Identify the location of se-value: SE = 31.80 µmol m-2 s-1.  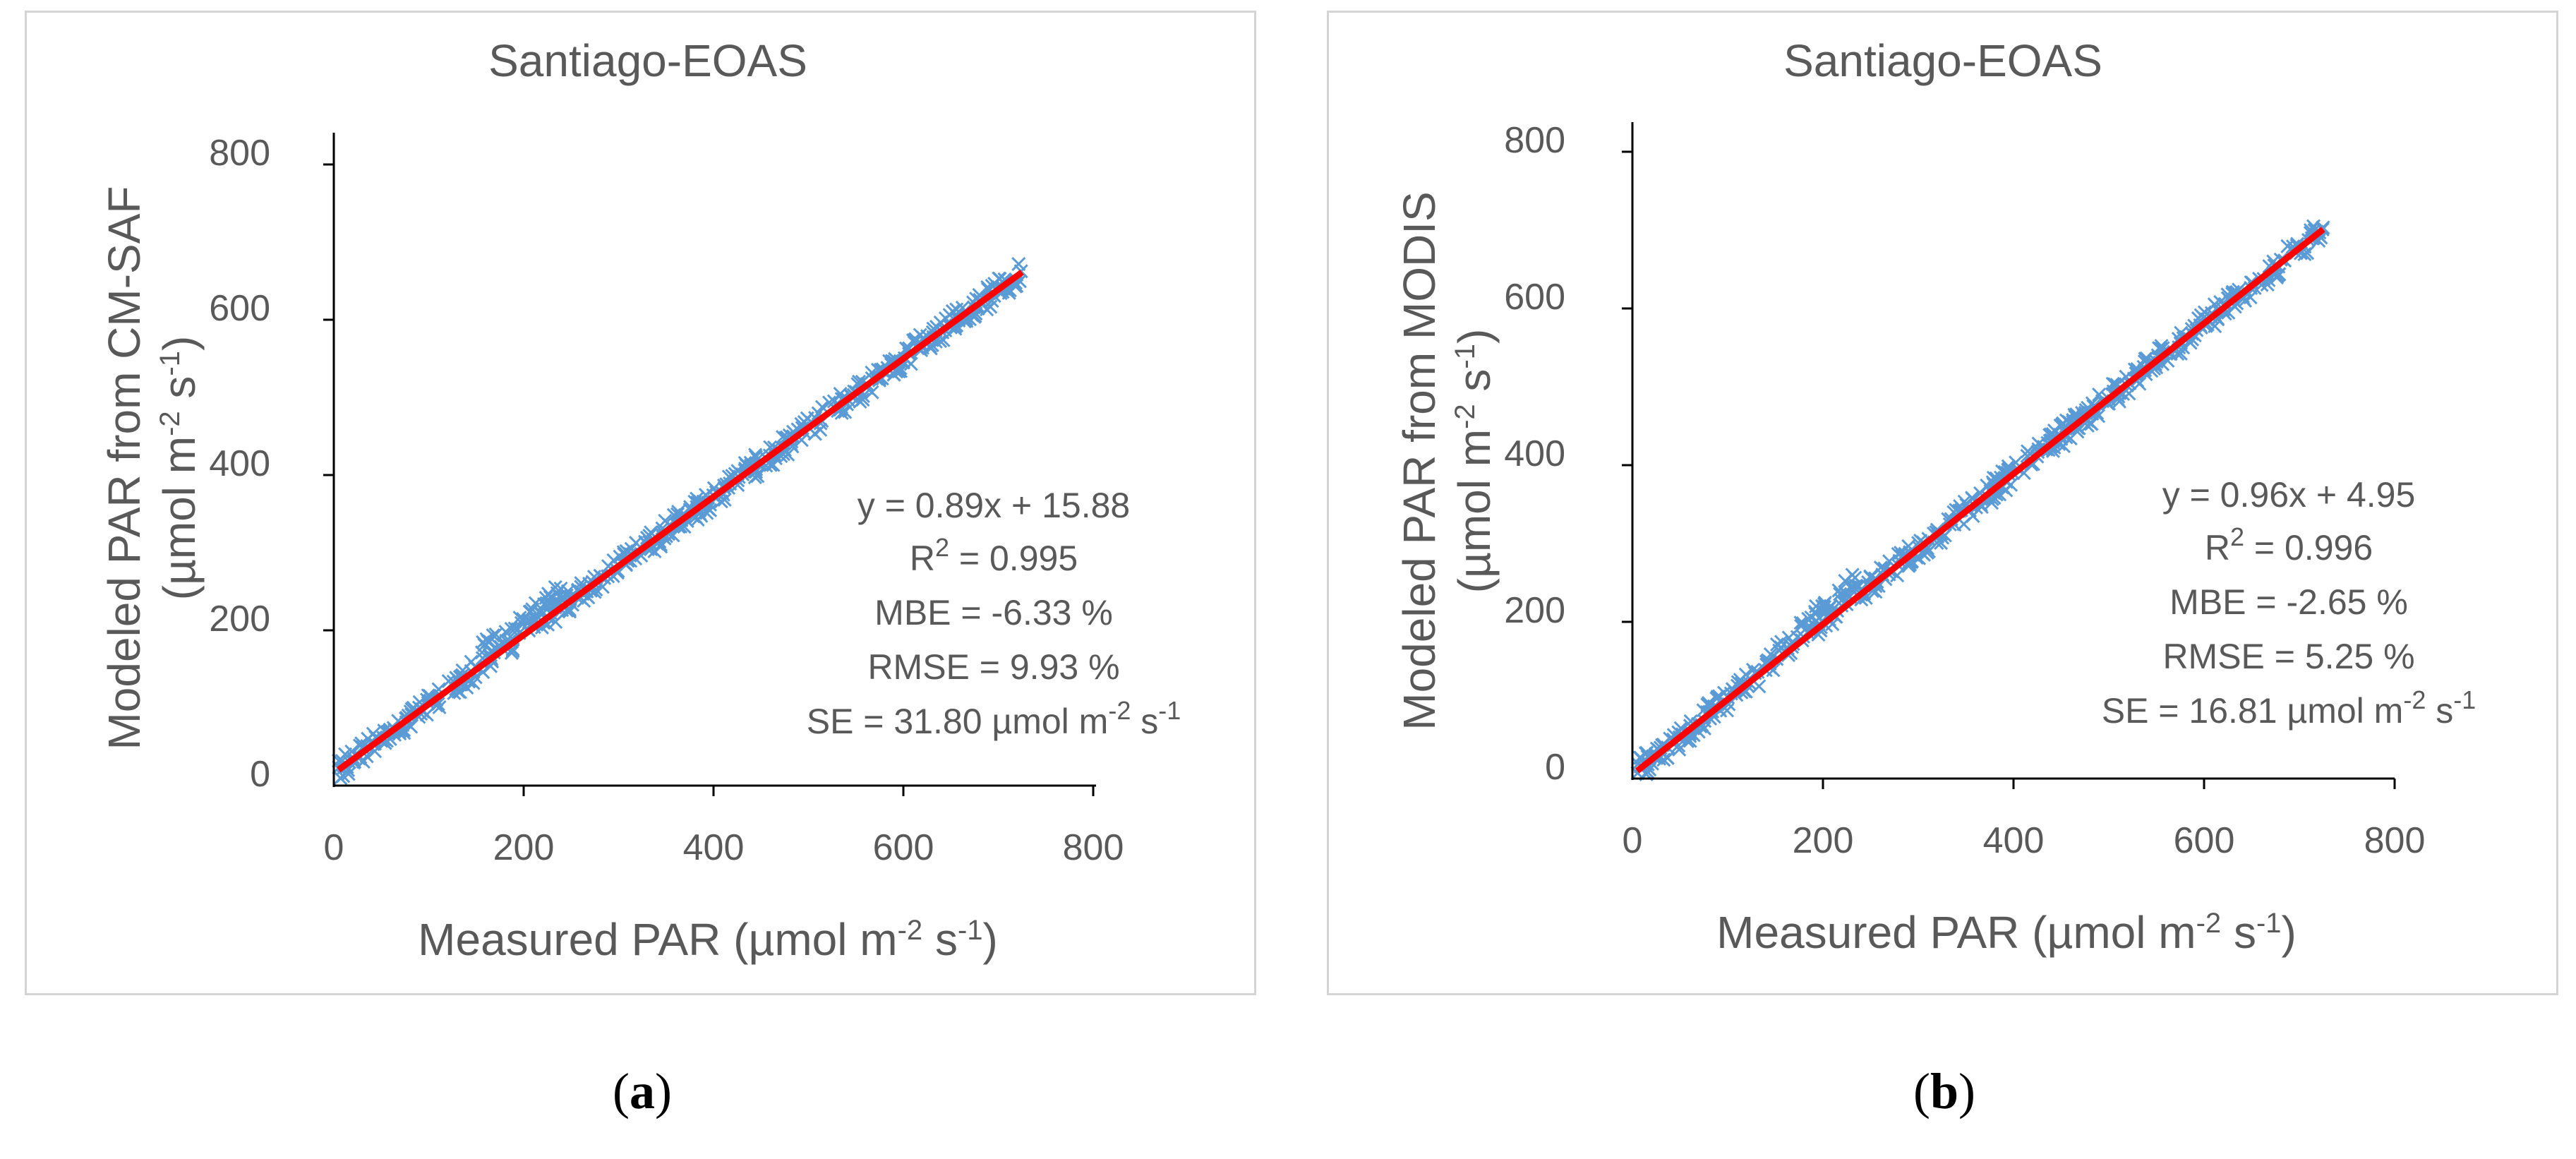
(994, 718).